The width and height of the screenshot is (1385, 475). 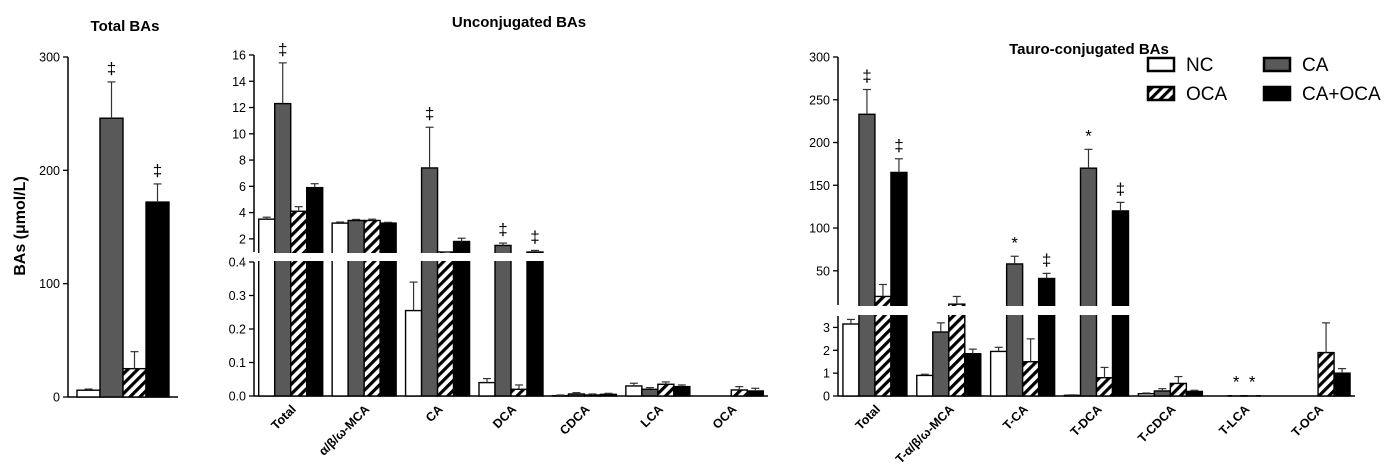 I want to click on bar-ca-mca, so click(x=356, y=308).